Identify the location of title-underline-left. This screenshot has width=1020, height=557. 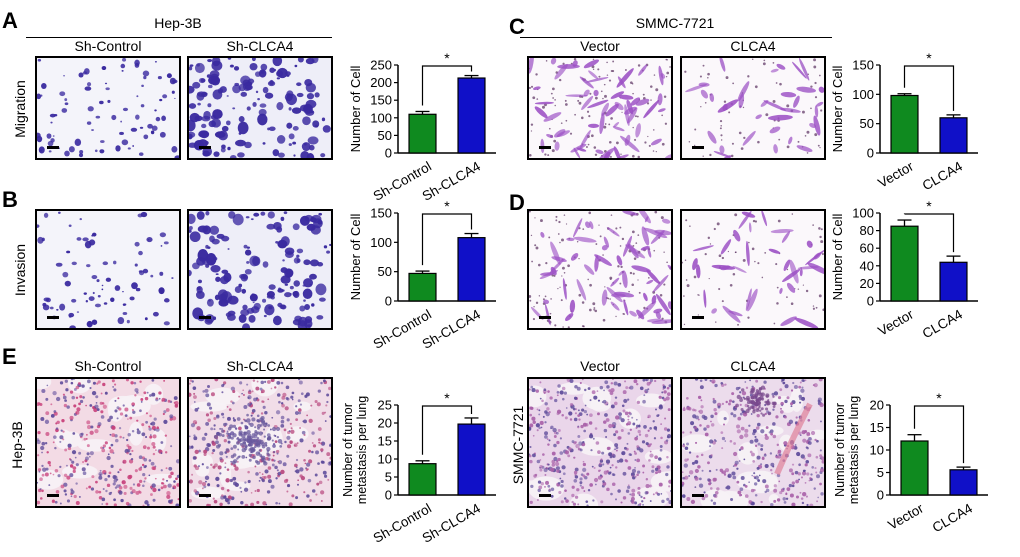
(179, 37).